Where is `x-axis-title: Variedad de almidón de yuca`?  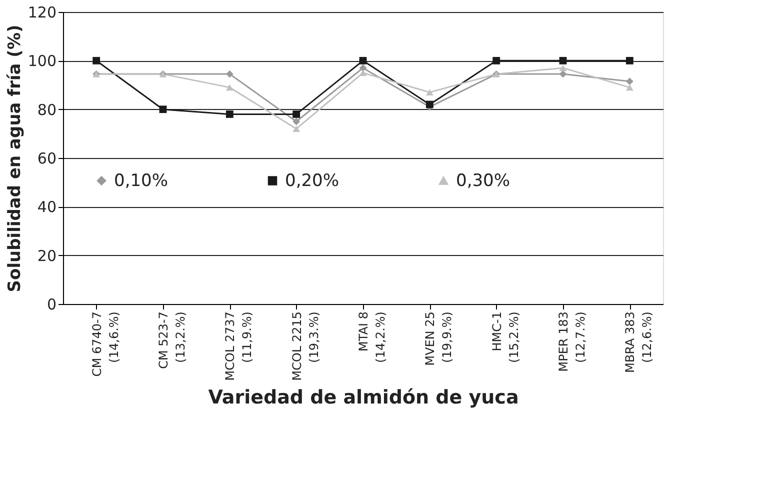
x-axis-title: Variedad de almidón de yuca is located at coordinates (363, 397).